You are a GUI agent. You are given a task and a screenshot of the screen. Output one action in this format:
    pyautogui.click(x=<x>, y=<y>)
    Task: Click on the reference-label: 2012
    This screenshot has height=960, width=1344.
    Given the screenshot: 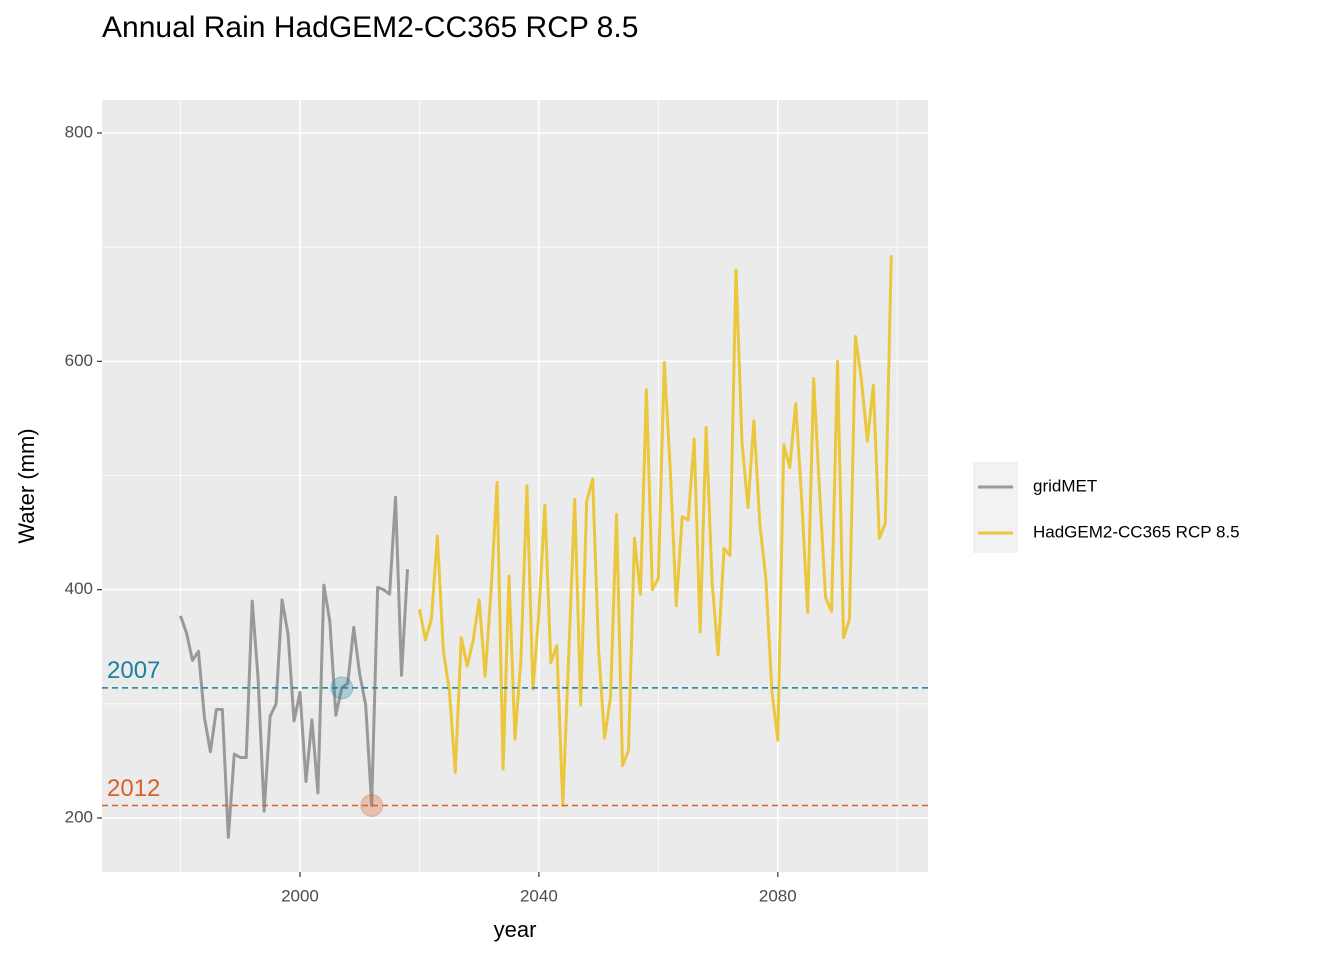 What is the action you would take?
    pyautogui.click(x=133, y=788)
    